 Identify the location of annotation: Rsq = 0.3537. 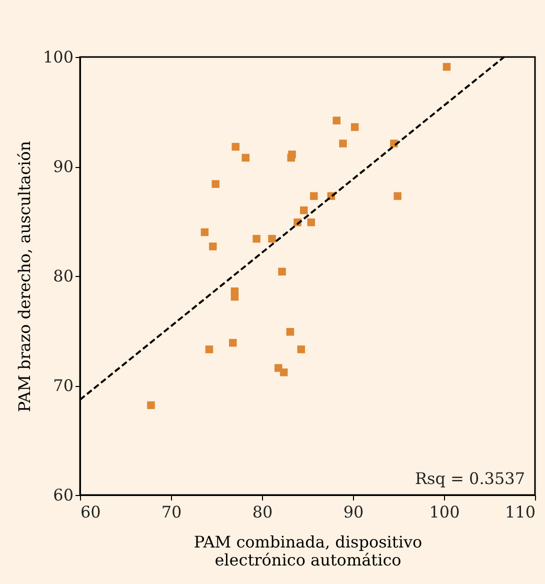
(469, 478).